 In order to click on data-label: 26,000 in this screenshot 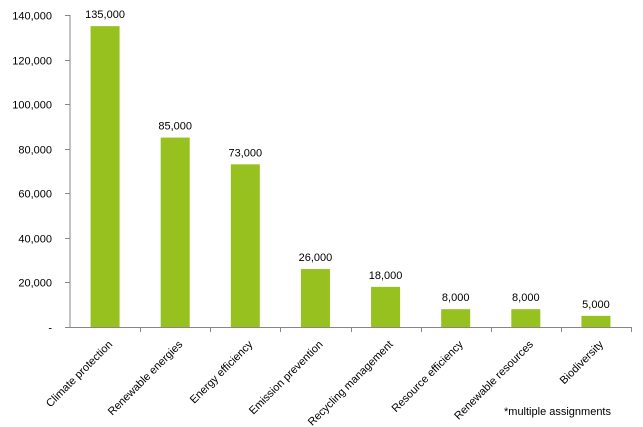, I will do `click(316, 258)`.